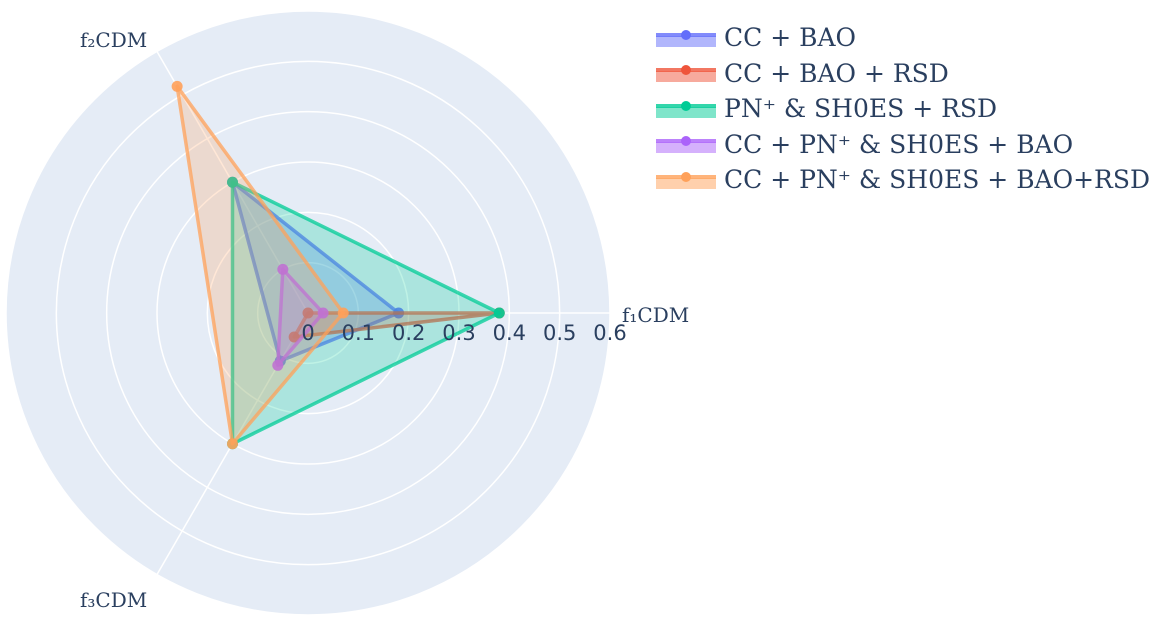 Image resolution: width=1176 pixels, height=622 pixels. Describe the element at coordinates (790, 38) in the screenshot. I see `legend-label: CC + BAO` at that location.